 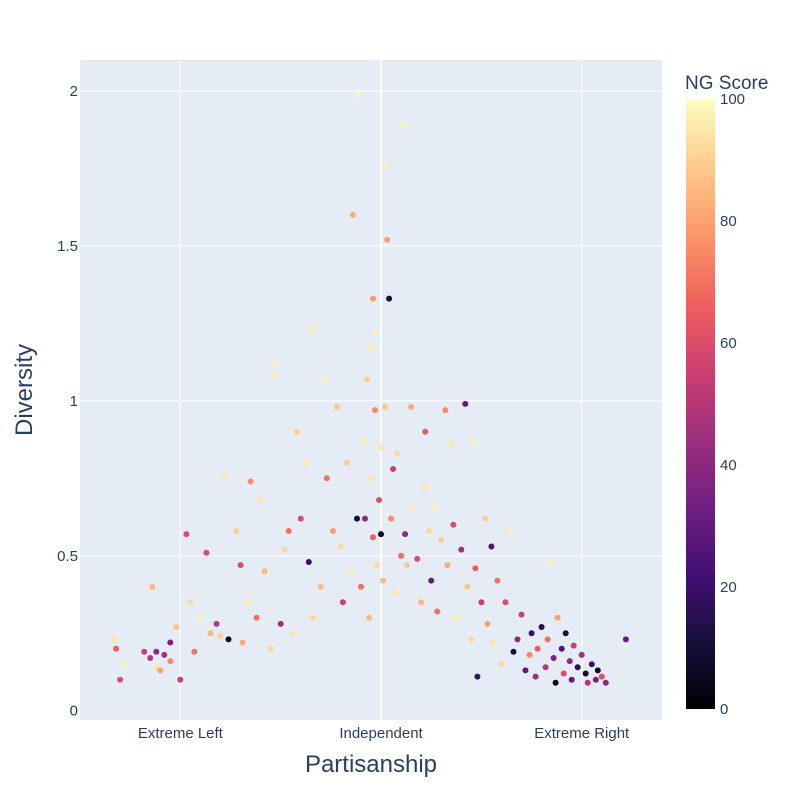 What do you see at coordinates (74, 91) in the screenshot?
I see `y-tick-label: 2` at bounding box center [74, 91].